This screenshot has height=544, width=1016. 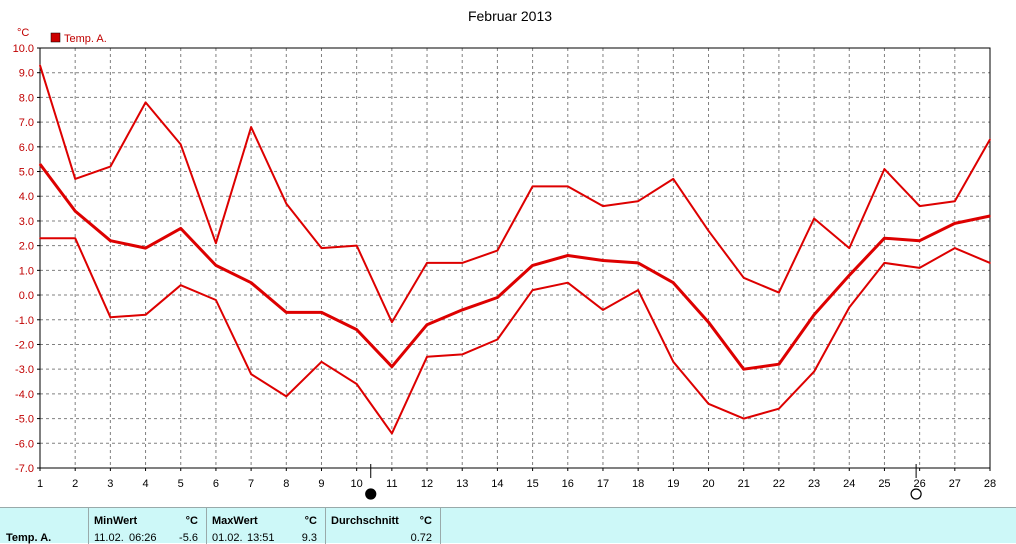 What do you see at coordinates (55, 37) in the screenshot?
I see `legend-swatch` at bounding box center [55, 37].